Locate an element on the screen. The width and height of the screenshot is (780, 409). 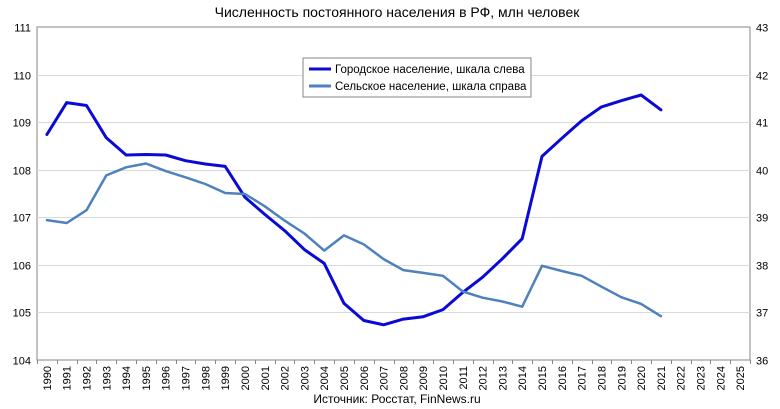
y-right-tick-label: 40 is located at coordinates (762, 172).